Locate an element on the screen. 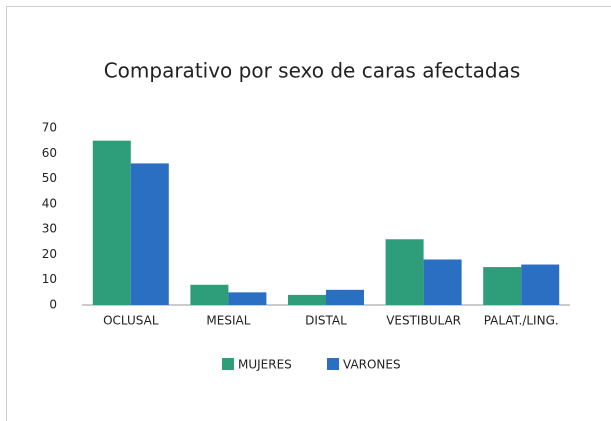 This screenshot has width=611, height=421. y-tick-label: 20 is located at coordinates (49, 254).